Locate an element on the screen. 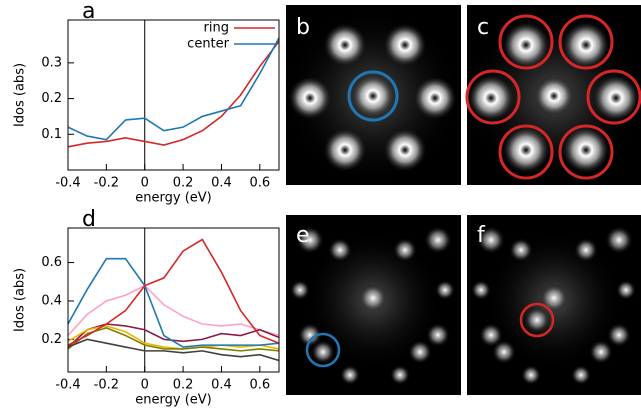 The width and height of the screenshot is (641, 412). legend-label: center is located at coordinates (208, 44).